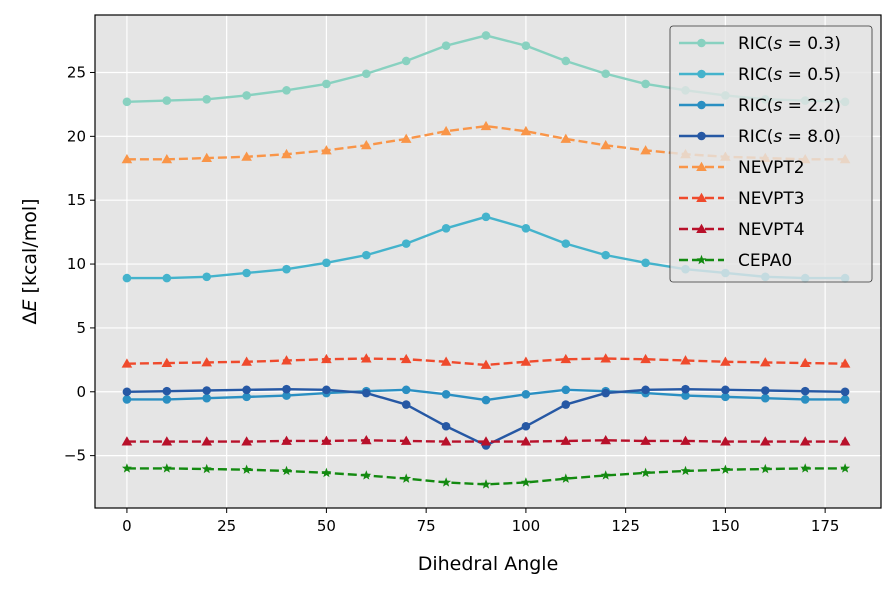  I want to click on x-tick-label: 125, so click(625, 526).